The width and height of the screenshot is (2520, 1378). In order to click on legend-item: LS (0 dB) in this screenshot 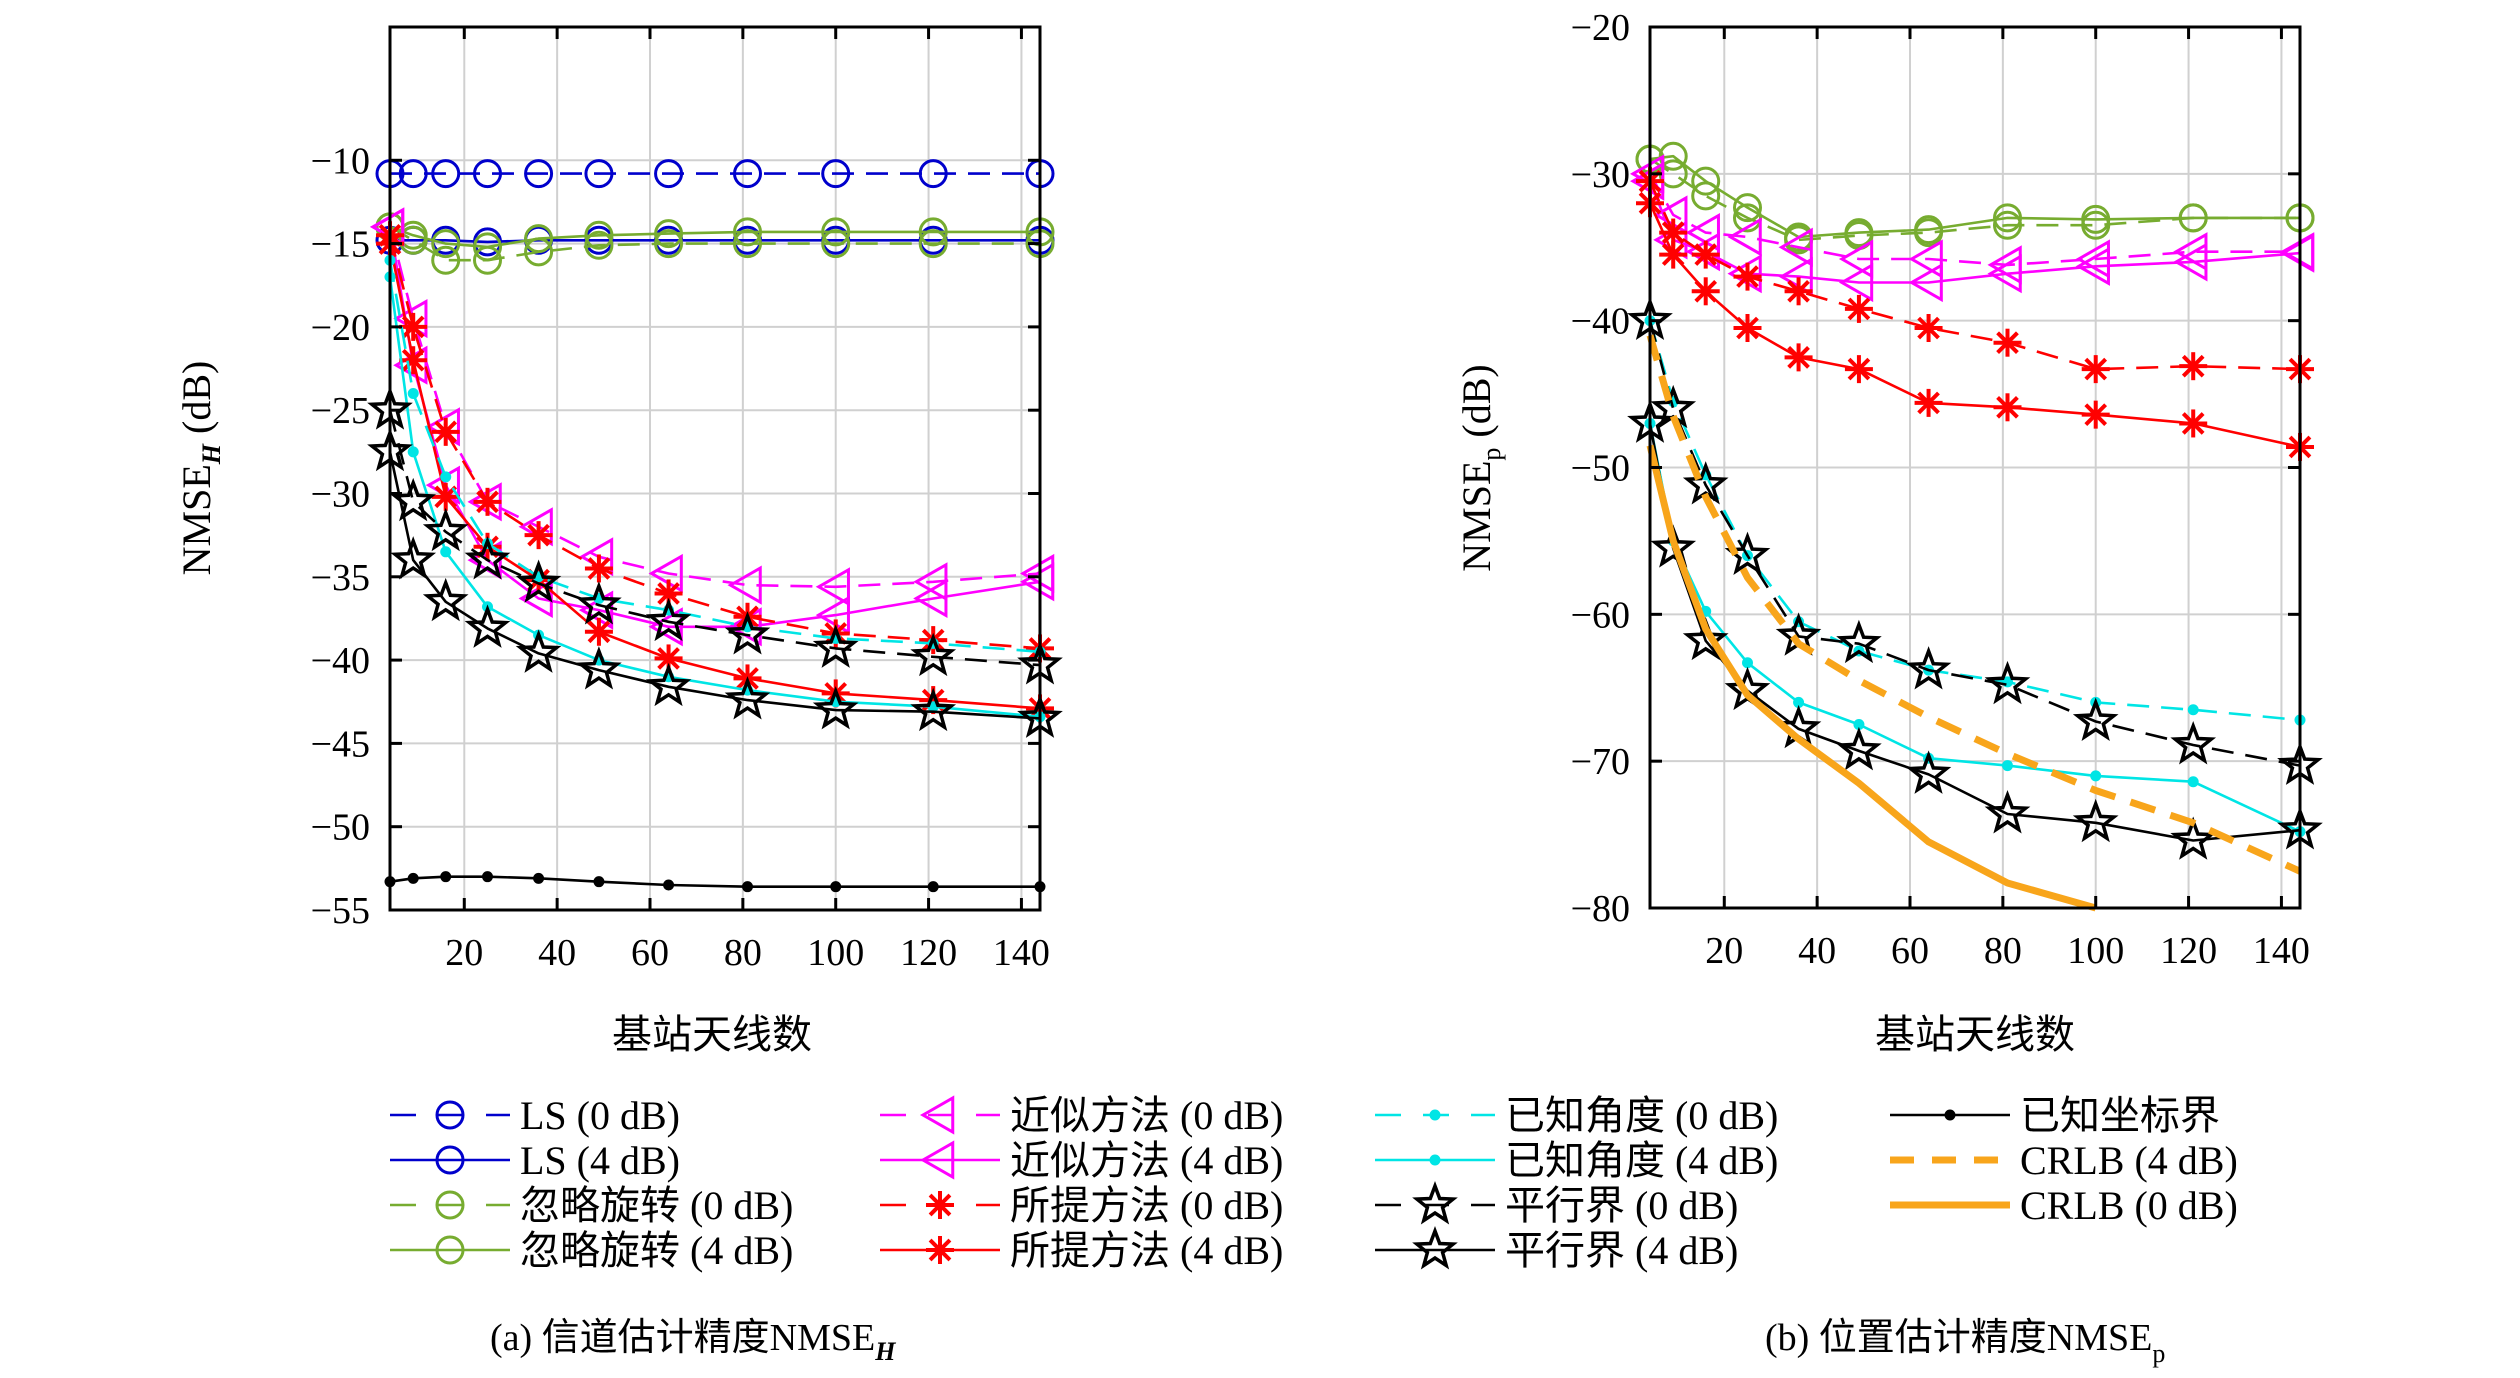, I will do `click(535, 1115)`.